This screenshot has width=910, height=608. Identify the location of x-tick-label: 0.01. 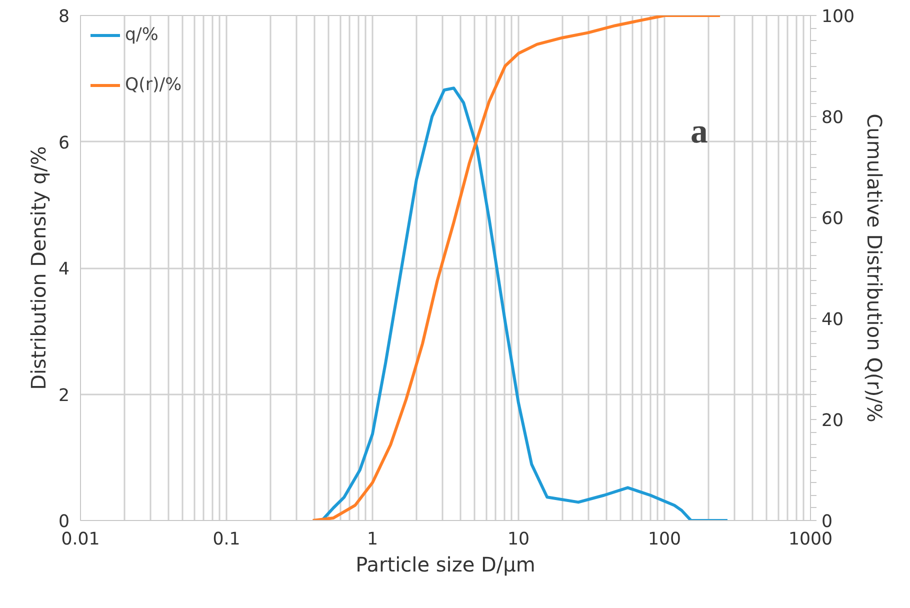
(80, 540).